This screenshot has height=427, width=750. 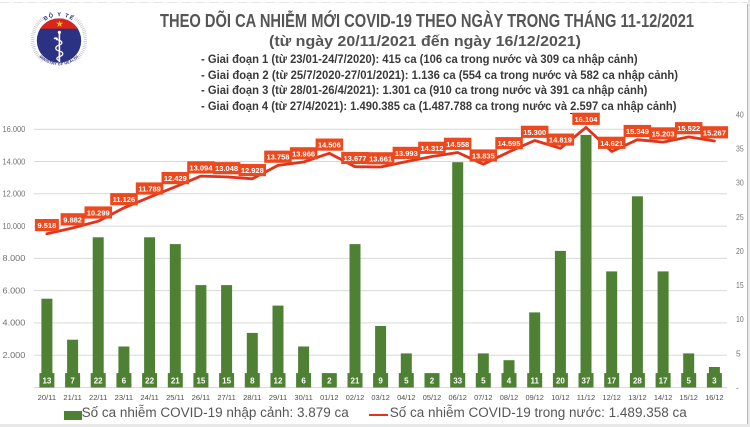 What do you see at coordinates (15, 355) in the screenshot?
I see `svg-text: 2.000` at bounding box center [15, 355].